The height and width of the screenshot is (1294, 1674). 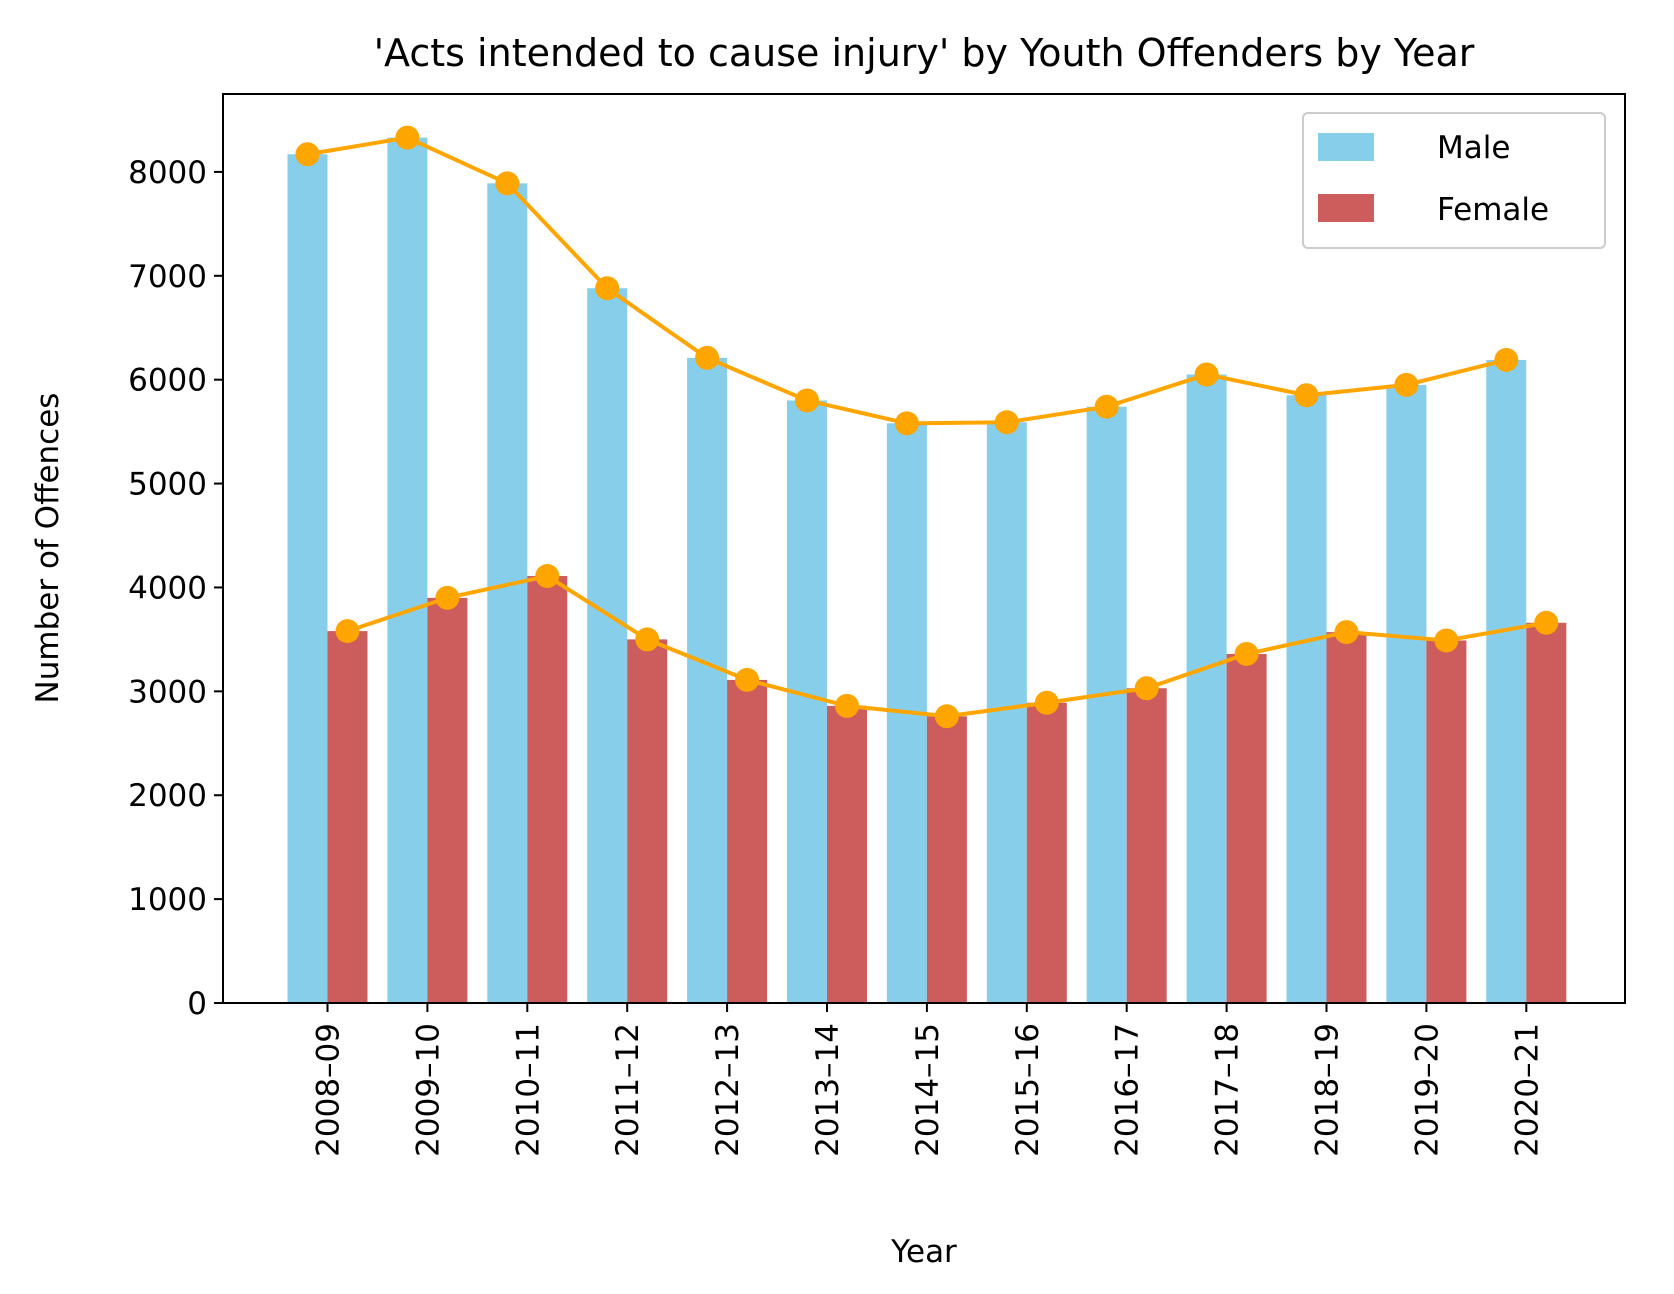 I want to click on y-tick-label-2: 2000, so click(x=167, y=796).